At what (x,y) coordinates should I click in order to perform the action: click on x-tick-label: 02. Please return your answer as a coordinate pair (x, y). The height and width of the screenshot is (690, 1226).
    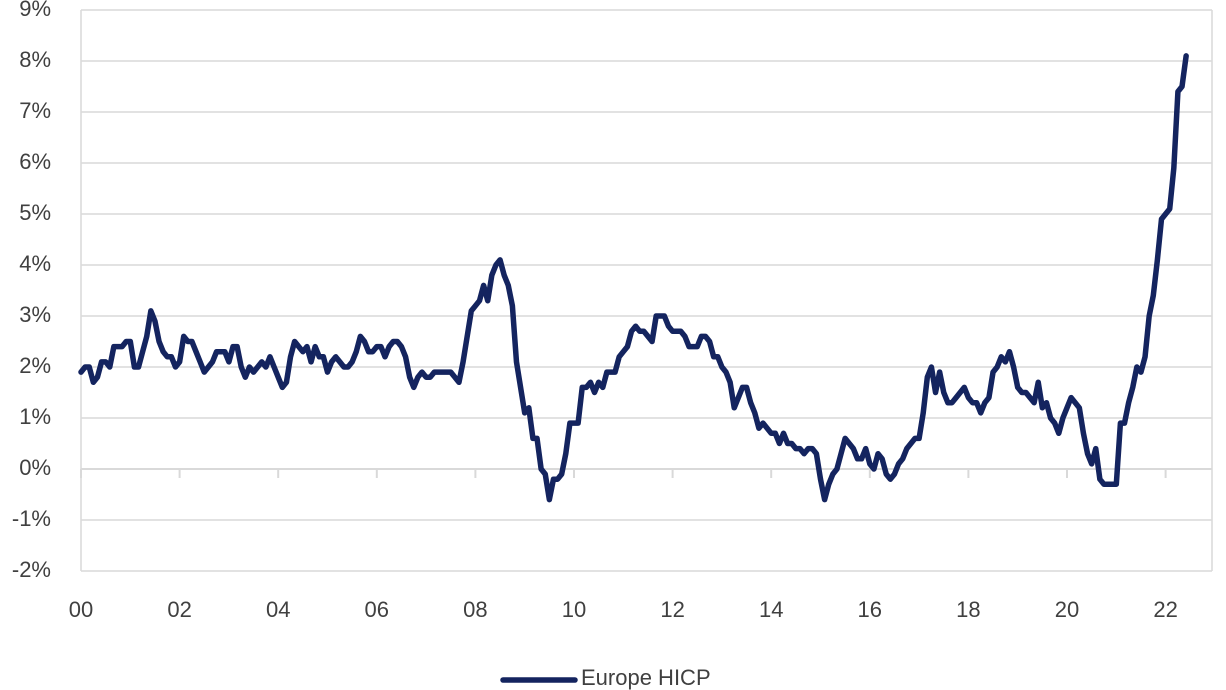
    Looking at the image, I should click on (179, 609).